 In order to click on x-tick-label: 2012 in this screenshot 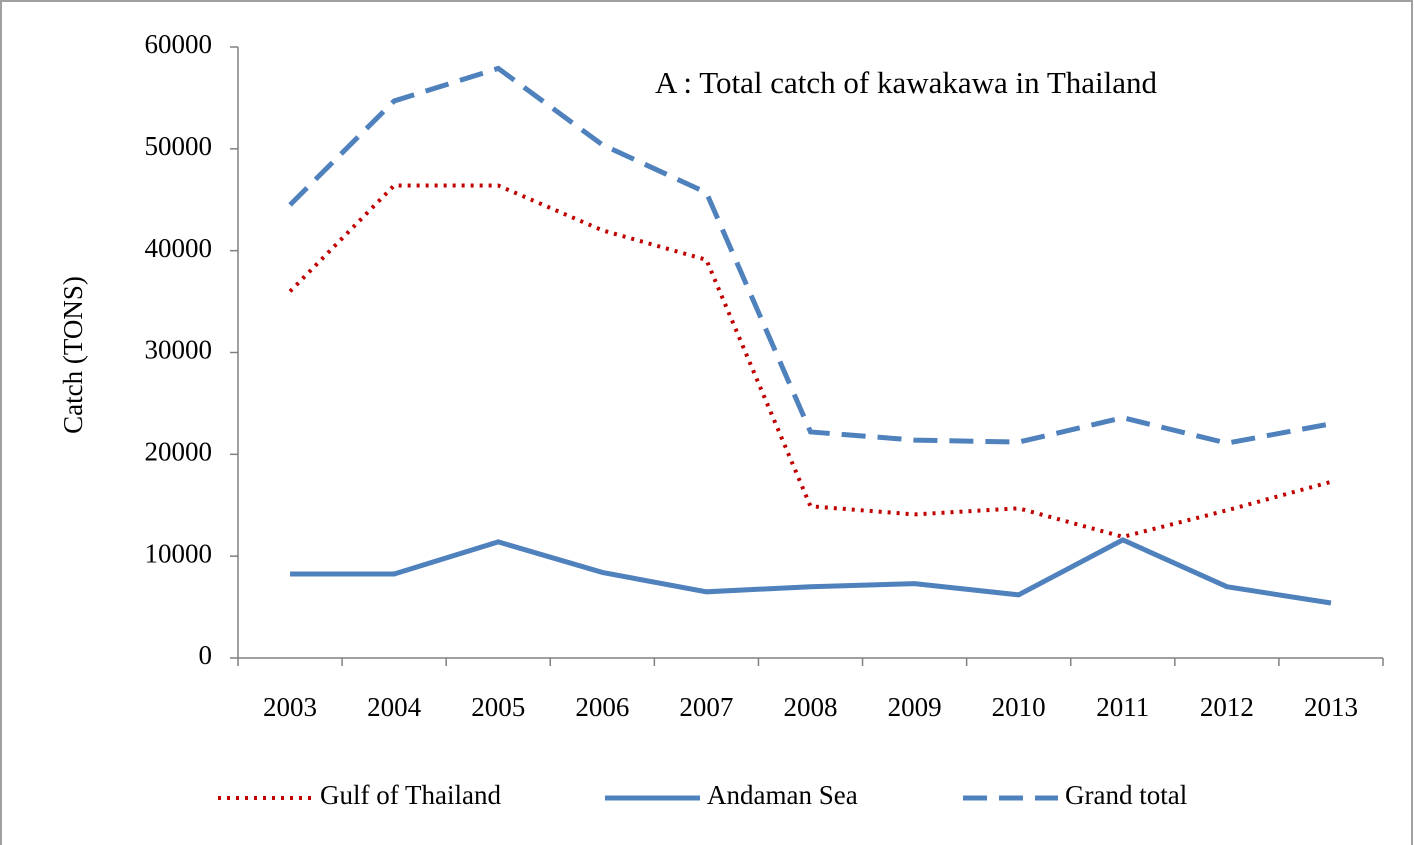, I will do `click(1227, 707)`.